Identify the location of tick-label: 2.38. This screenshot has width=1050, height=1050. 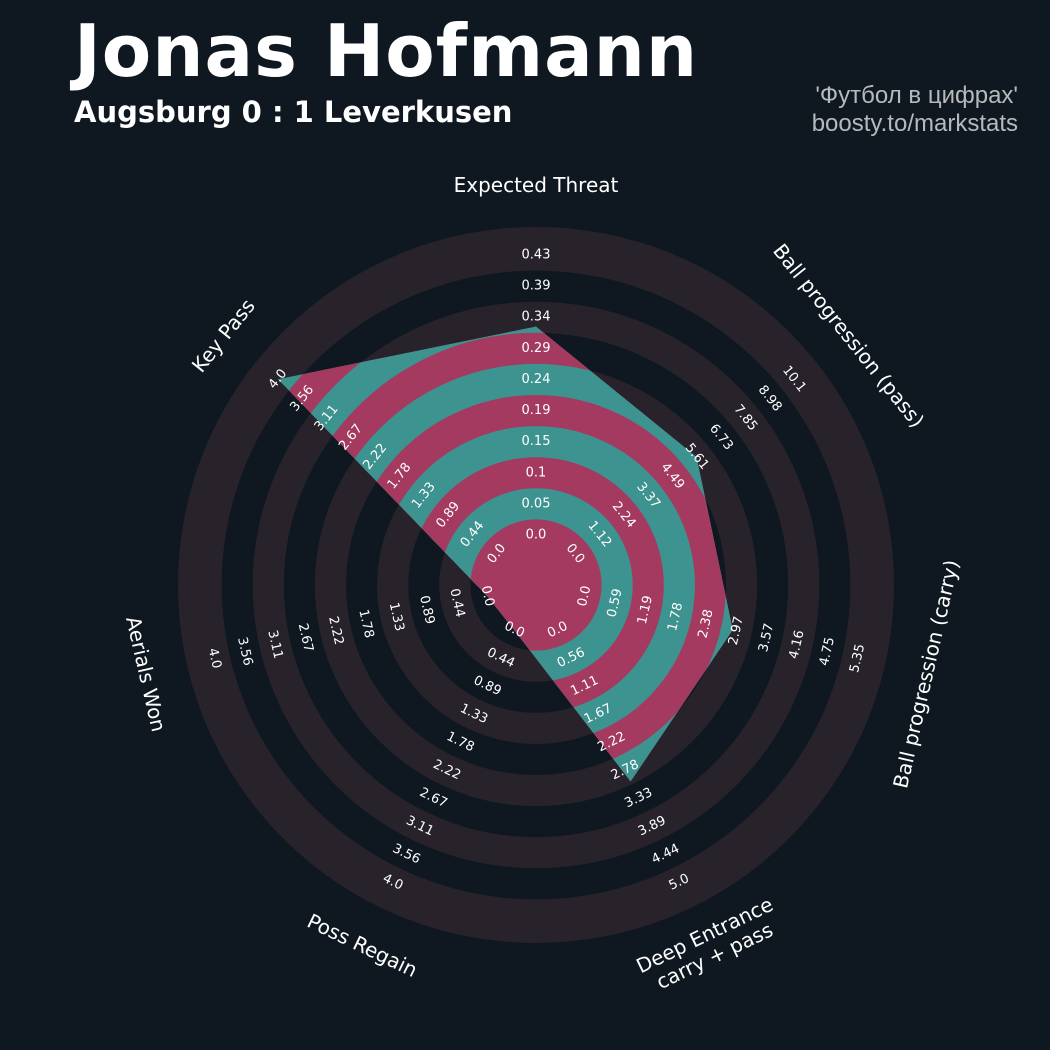
(706, 624).